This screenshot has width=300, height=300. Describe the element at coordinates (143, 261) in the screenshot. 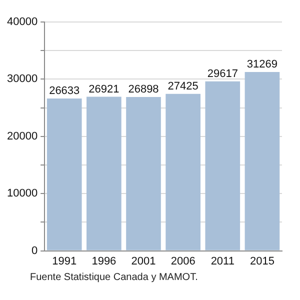

I see `x-tick-label: 2001` at that location.